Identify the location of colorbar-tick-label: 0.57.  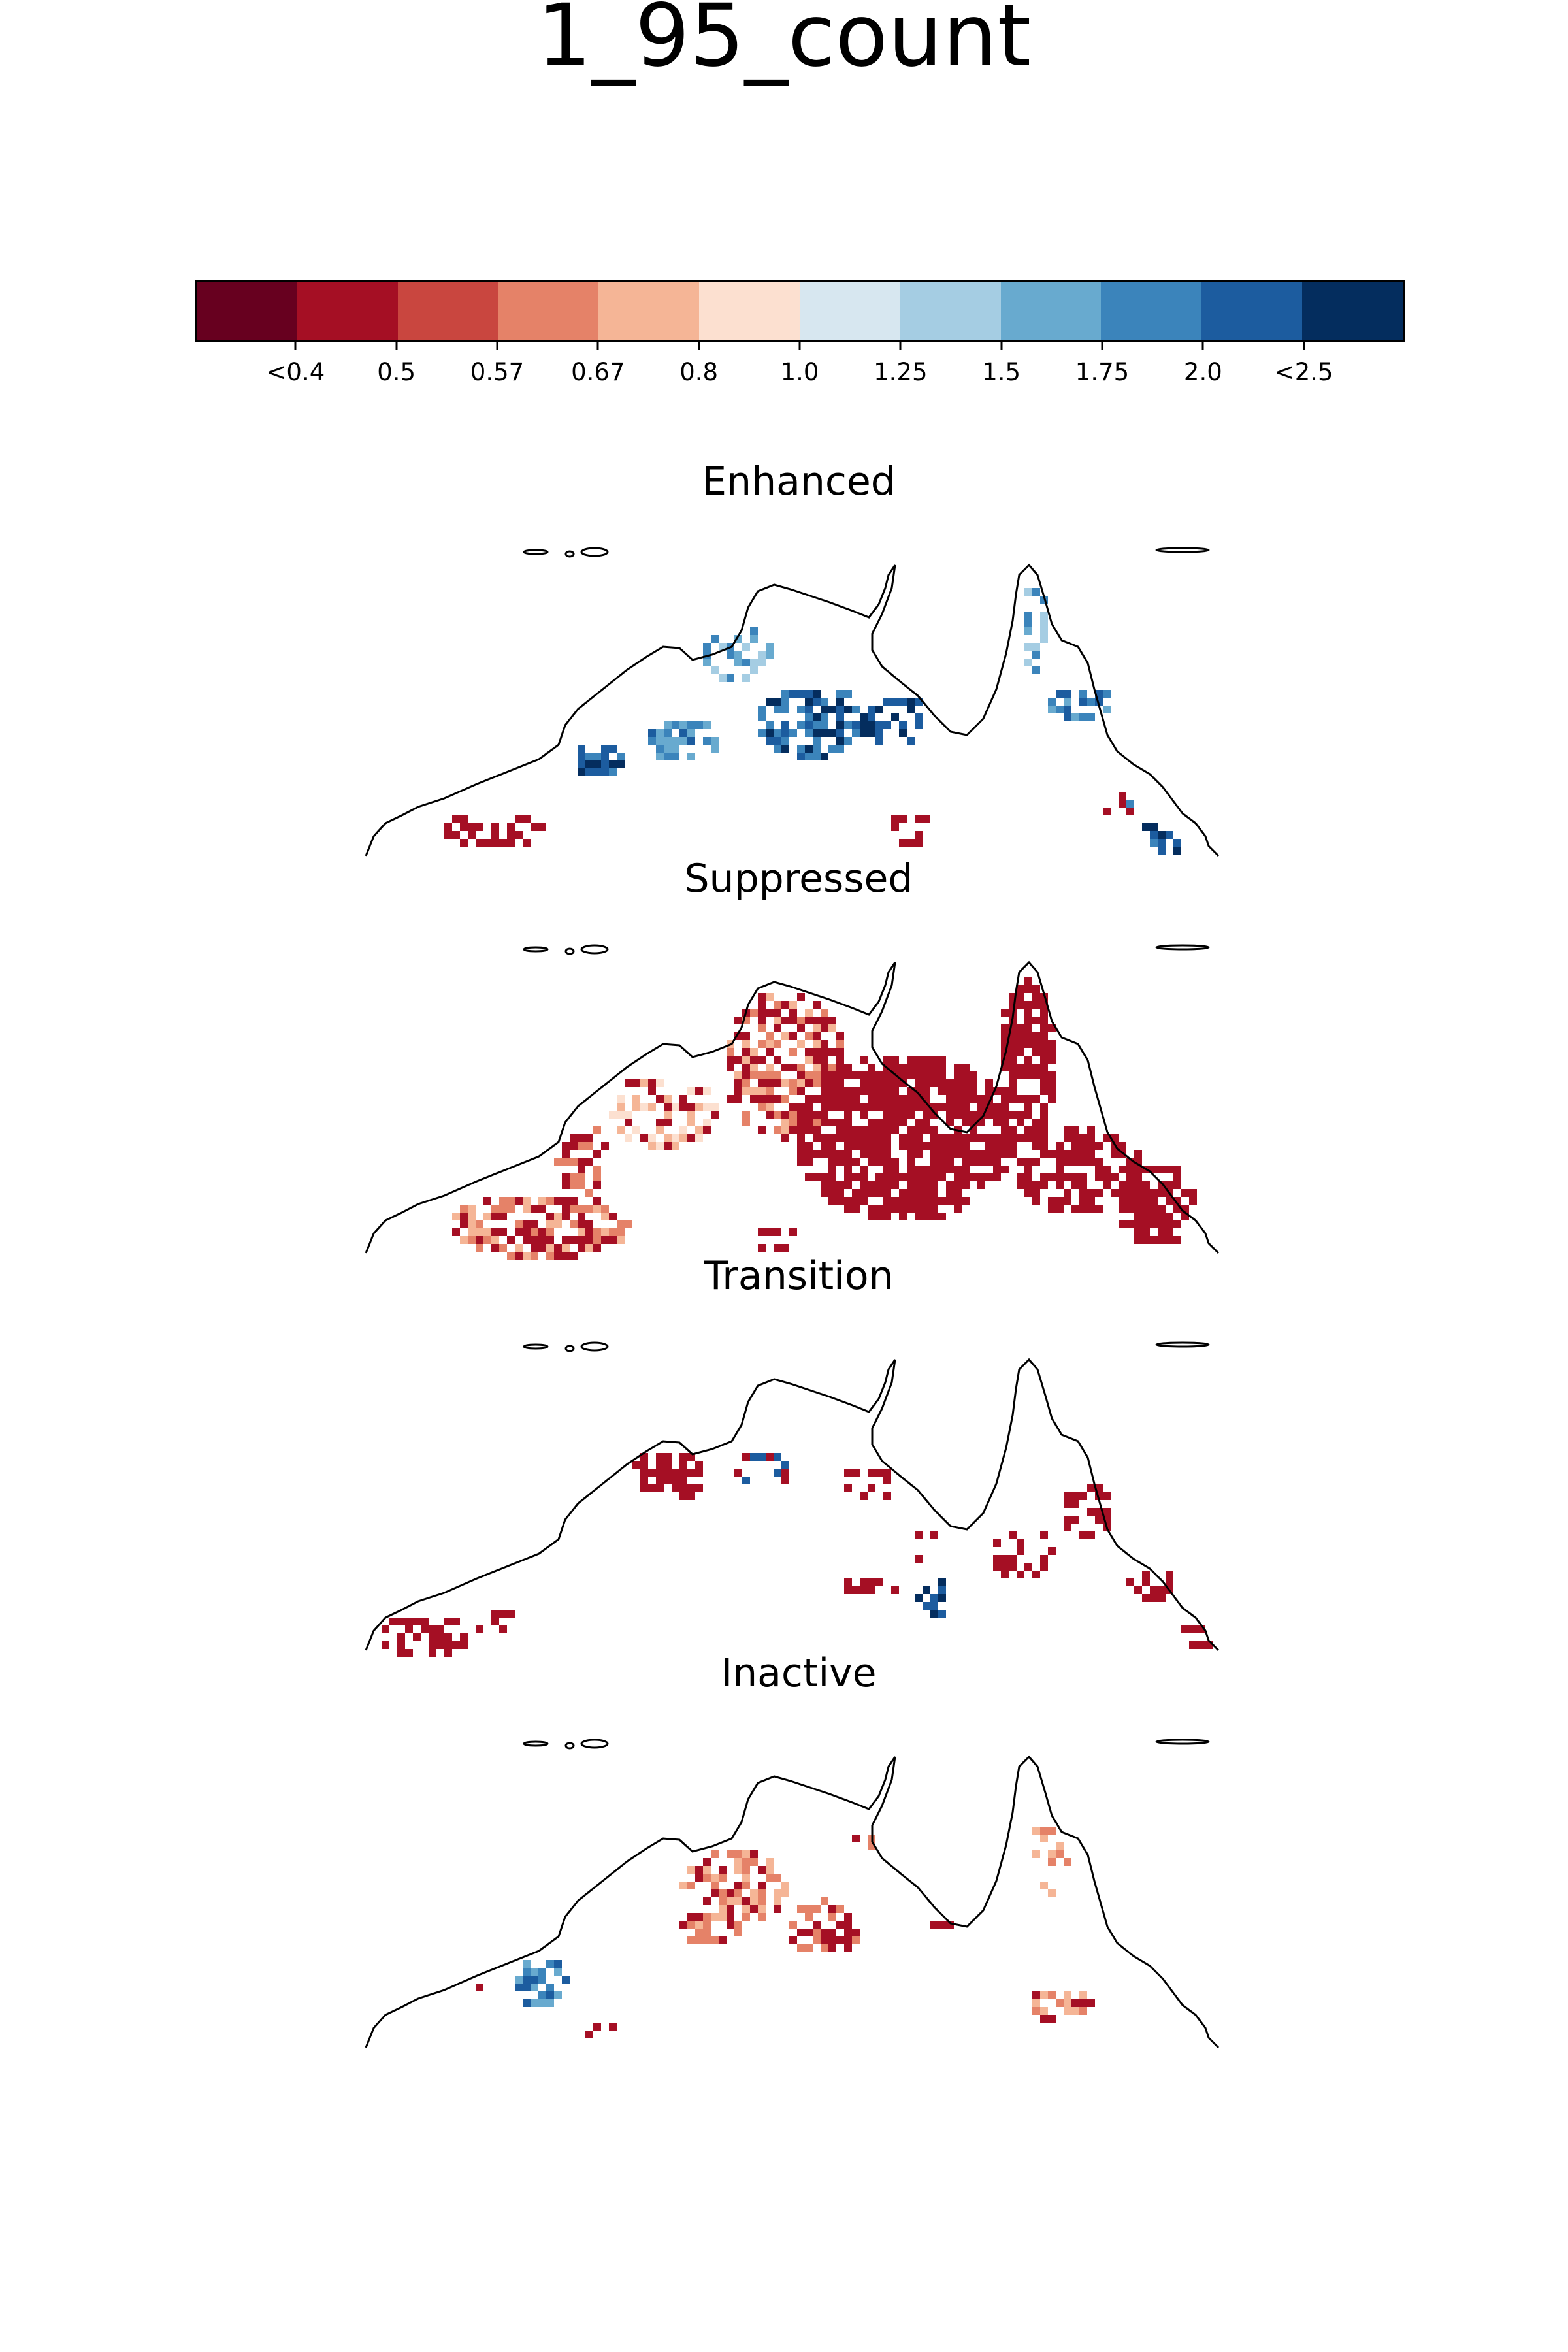
(497, 372).